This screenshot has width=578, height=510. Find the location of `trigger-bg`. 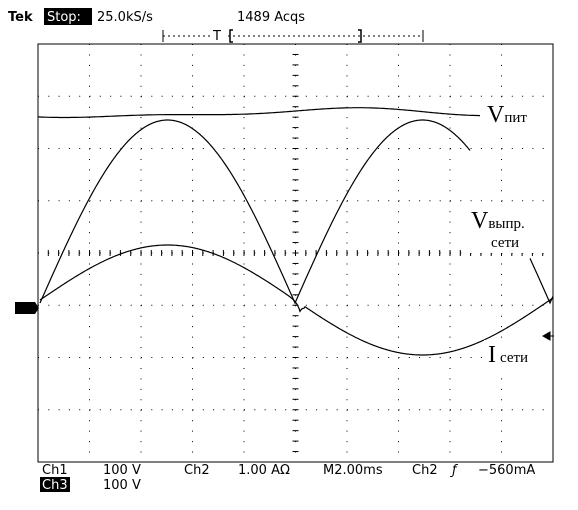

trigger-bg is located at coordinates (219, 36).